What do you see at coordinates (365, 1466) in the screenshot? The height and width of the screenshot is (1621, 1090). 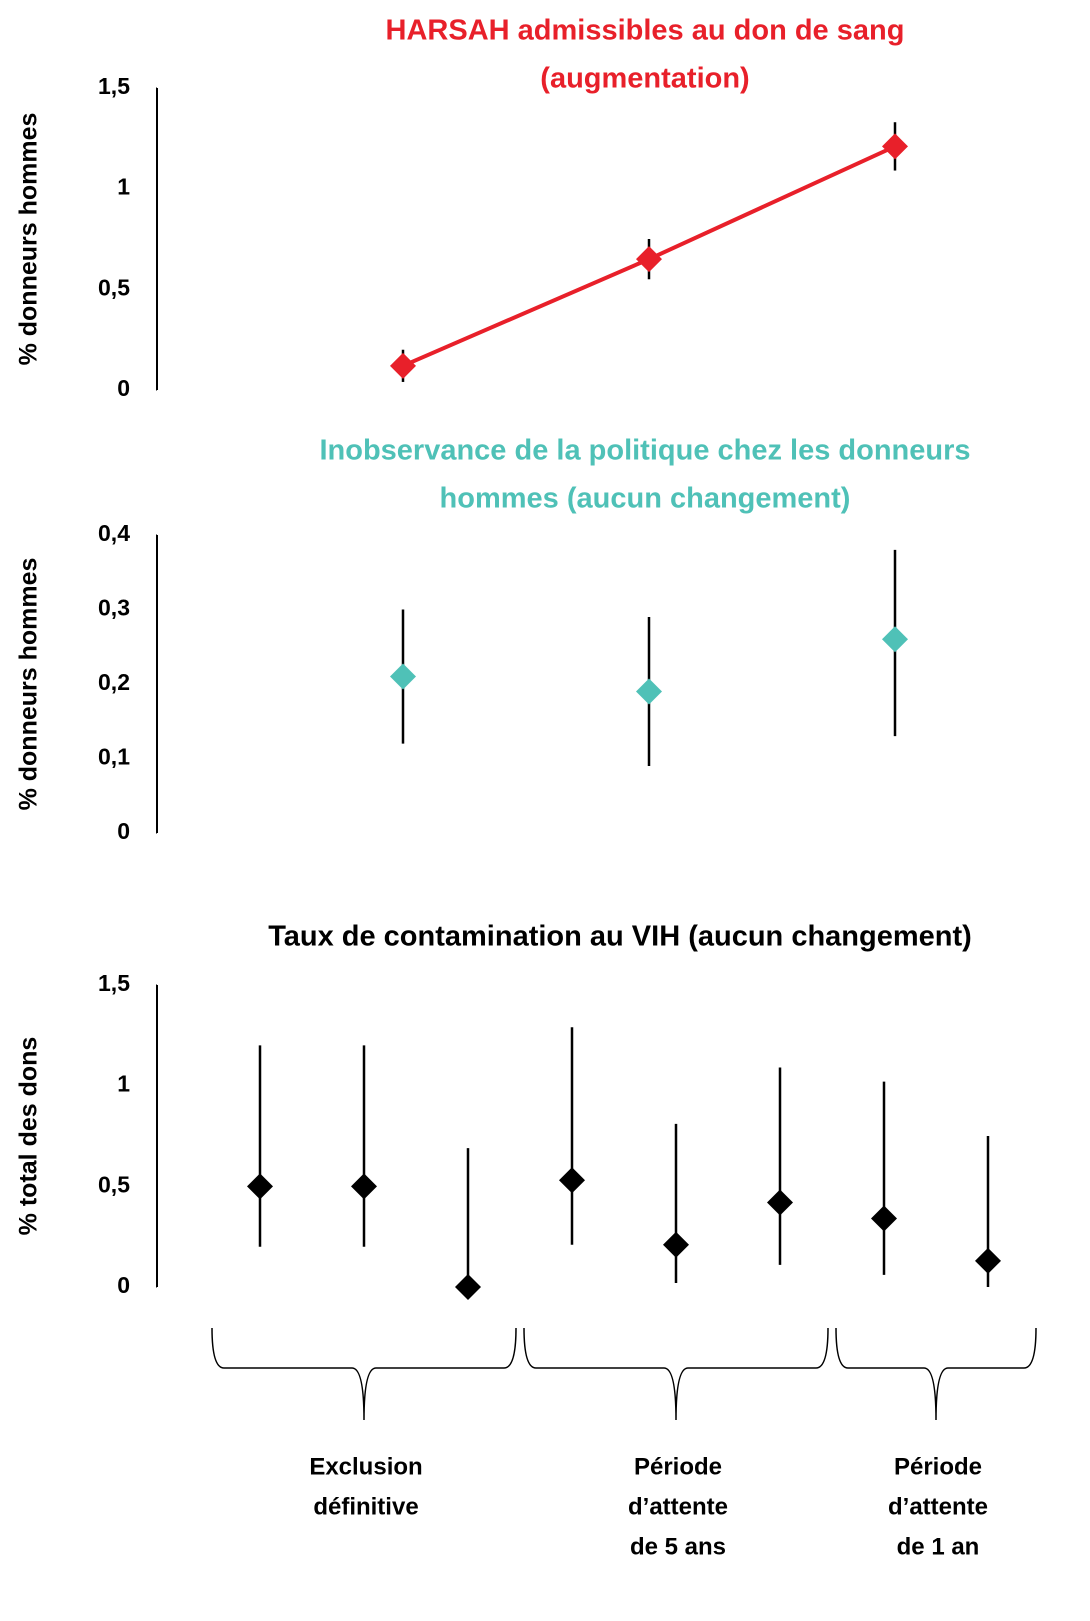 I see `group-label: Exclusion` at bounding box center [365, 1466].